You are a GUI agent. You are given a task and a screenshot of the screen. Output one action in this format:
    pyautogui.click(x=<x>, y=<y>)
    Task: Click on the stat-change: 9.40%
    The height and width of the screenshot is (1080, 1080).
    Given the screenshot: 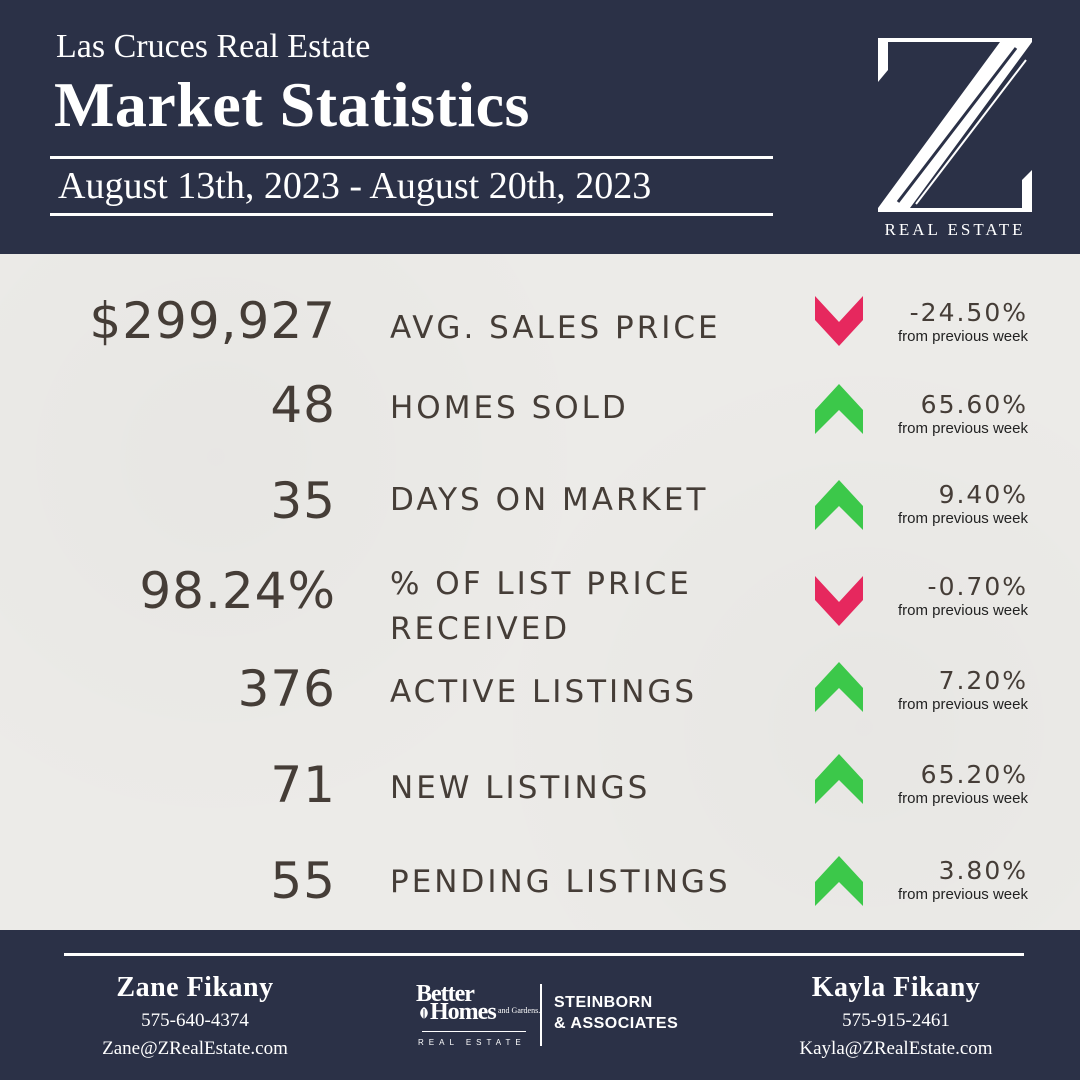 What is the action you would take?
    pyautogui.click(x=983, y=494)
    